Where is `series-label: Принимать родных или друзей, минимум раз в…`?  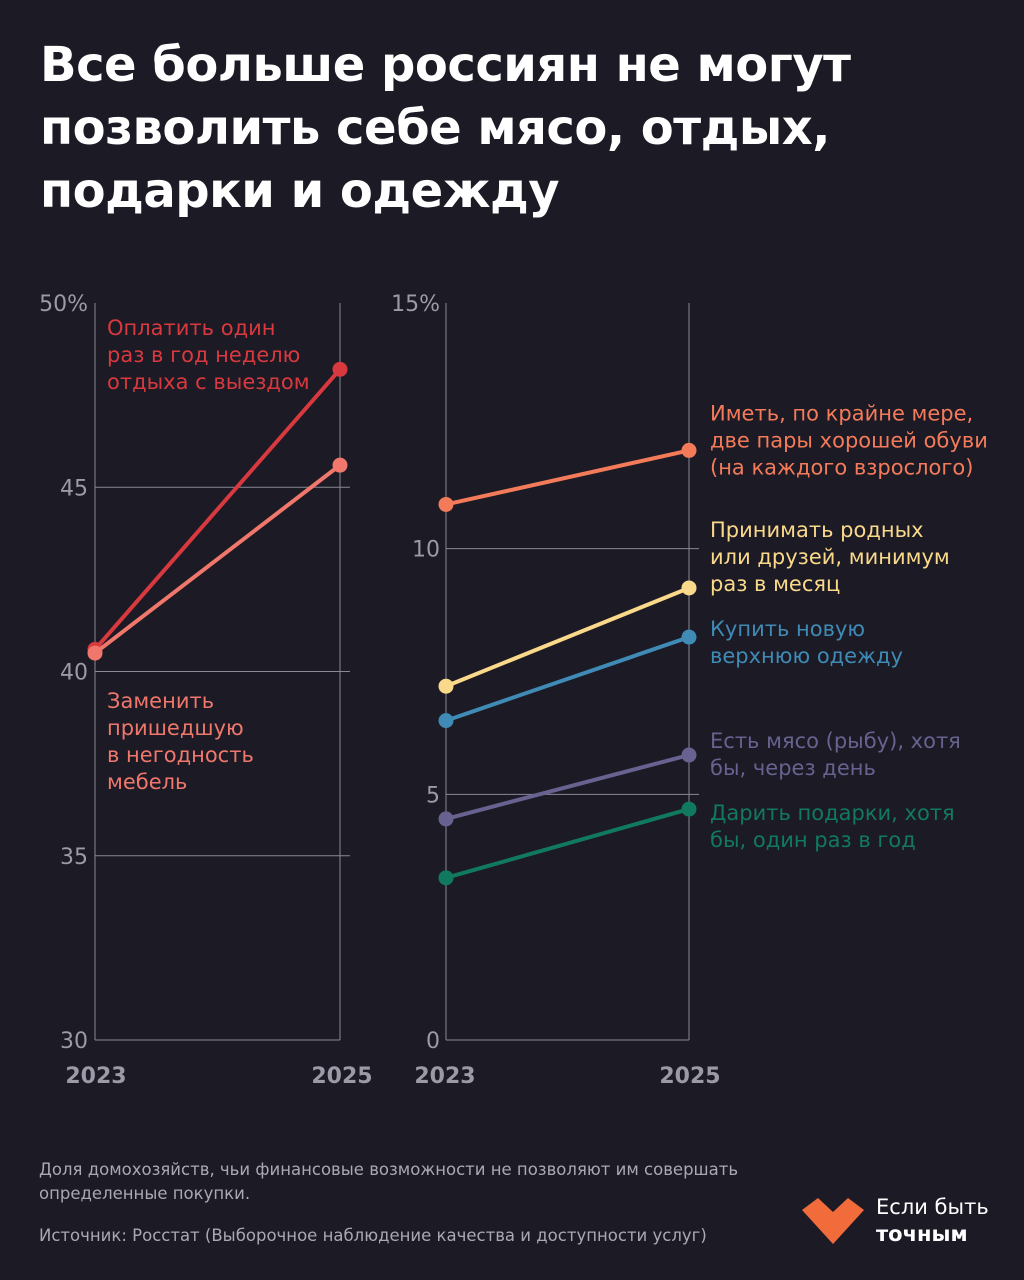 series-label: Принимать родных или друзей, минимум раз в… is located at coordinates (830, 557).